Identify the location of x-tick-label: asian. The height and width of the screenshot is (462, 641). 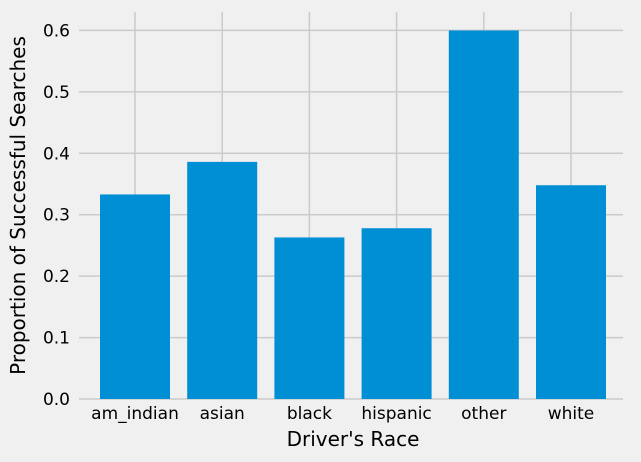
(222, 414).